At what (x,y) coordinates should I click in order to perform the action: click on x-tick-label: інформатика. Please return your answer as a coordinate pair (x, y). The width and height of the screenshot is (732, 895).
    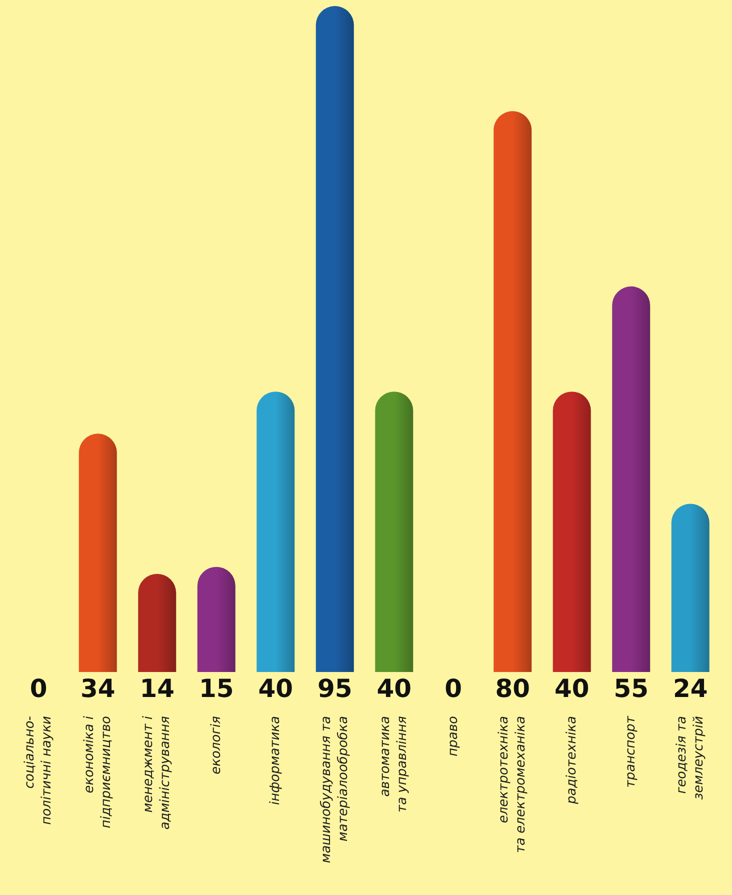
    Looking at the image, I should click on (276, 761).